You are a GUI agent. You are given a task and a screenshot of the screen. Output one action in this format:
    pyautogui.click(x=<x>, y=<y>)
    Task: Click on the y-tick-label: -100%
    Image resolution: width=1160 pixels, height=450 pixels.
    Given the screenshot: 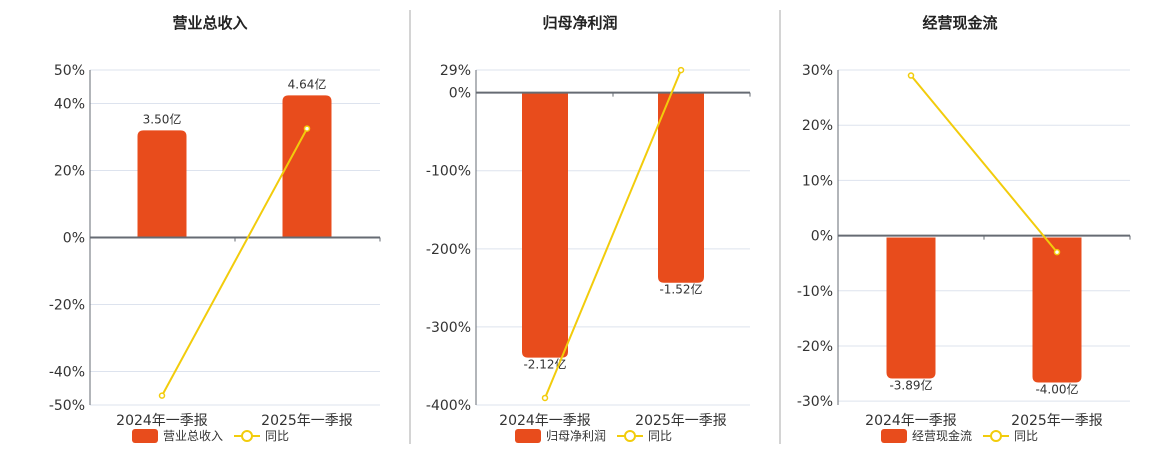 What is the action you would take?
    pyautogui.click(x=448, y=172)
    